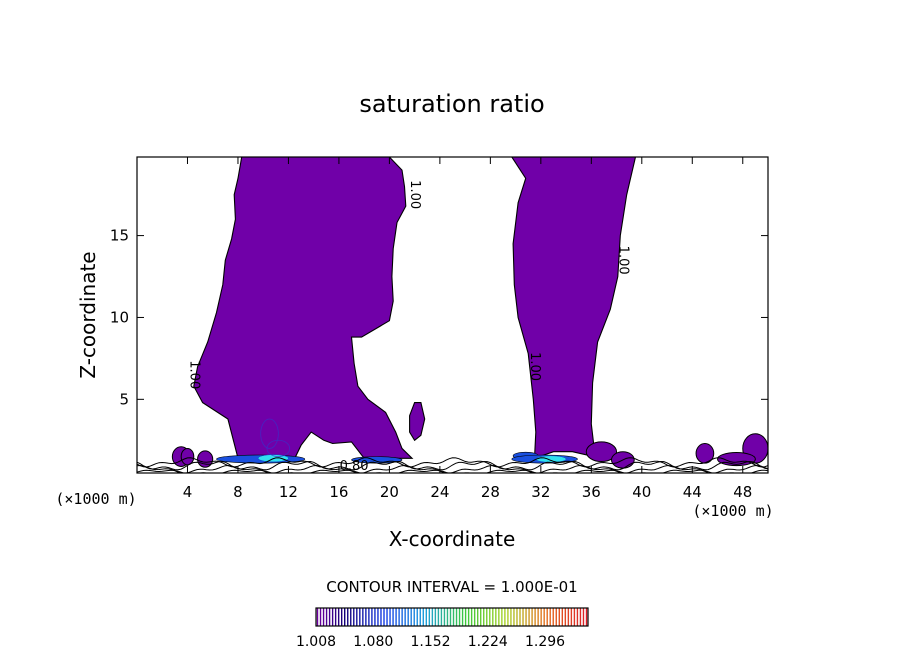  I want to click on y-tick-label-0: 5, so click(124, 399).